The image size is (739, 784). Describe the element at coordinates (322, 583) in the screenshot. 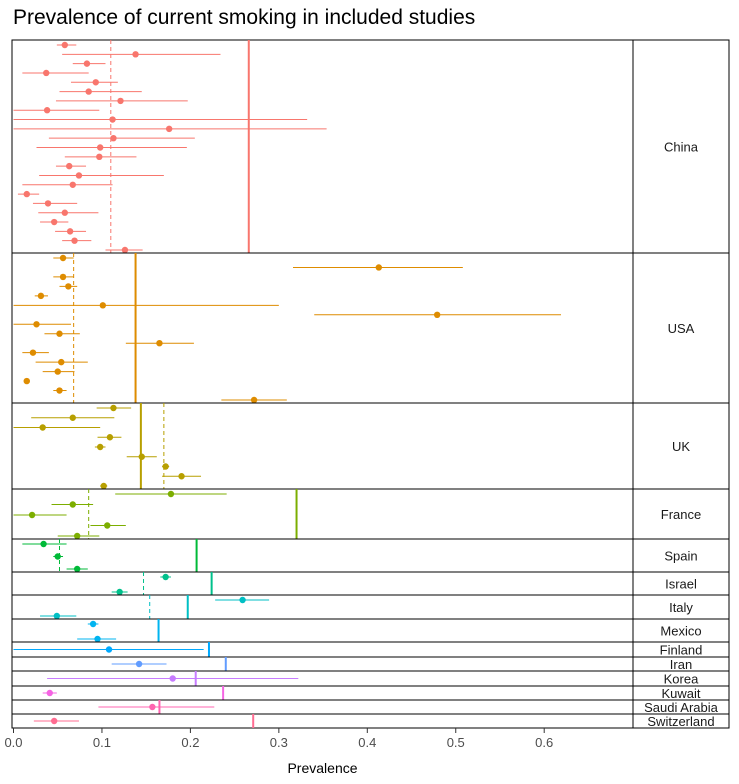

I see `panel-frame-israel` at that location.